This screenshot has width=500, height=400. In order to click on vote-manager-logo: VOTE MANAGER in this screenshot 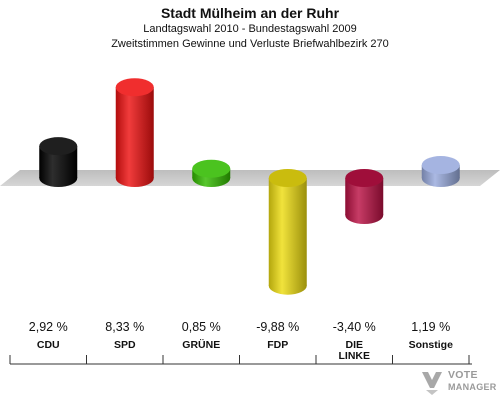, I will do `click(457, 382)`.